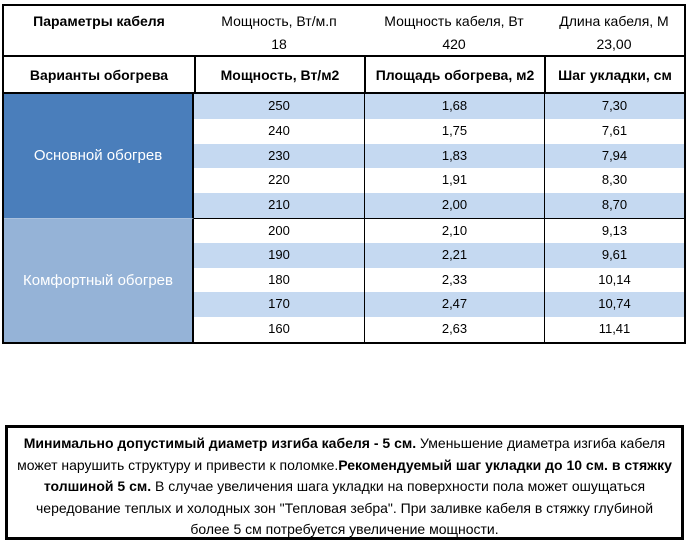  Describe the element at coordinates (614, 205) in the screenshot. I see `table-cell-step: 8,70` at that location.